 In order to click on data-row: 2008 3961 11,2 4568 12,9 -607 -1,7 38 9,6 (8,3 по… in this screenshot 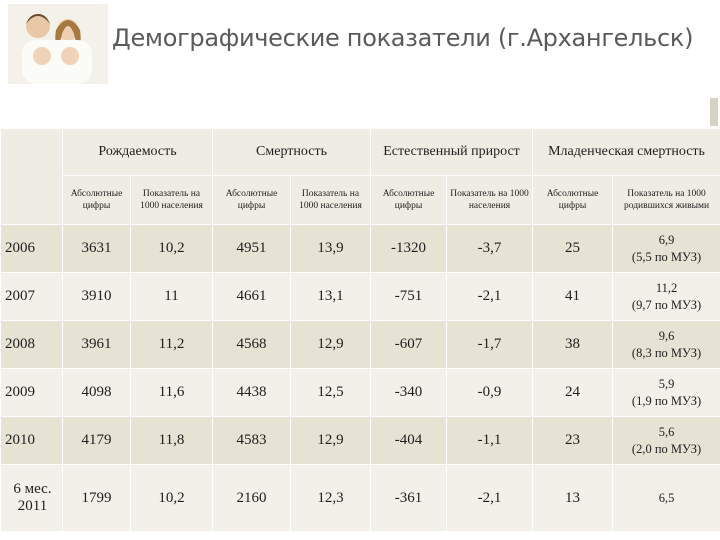, I will do `click(360, 344)`.